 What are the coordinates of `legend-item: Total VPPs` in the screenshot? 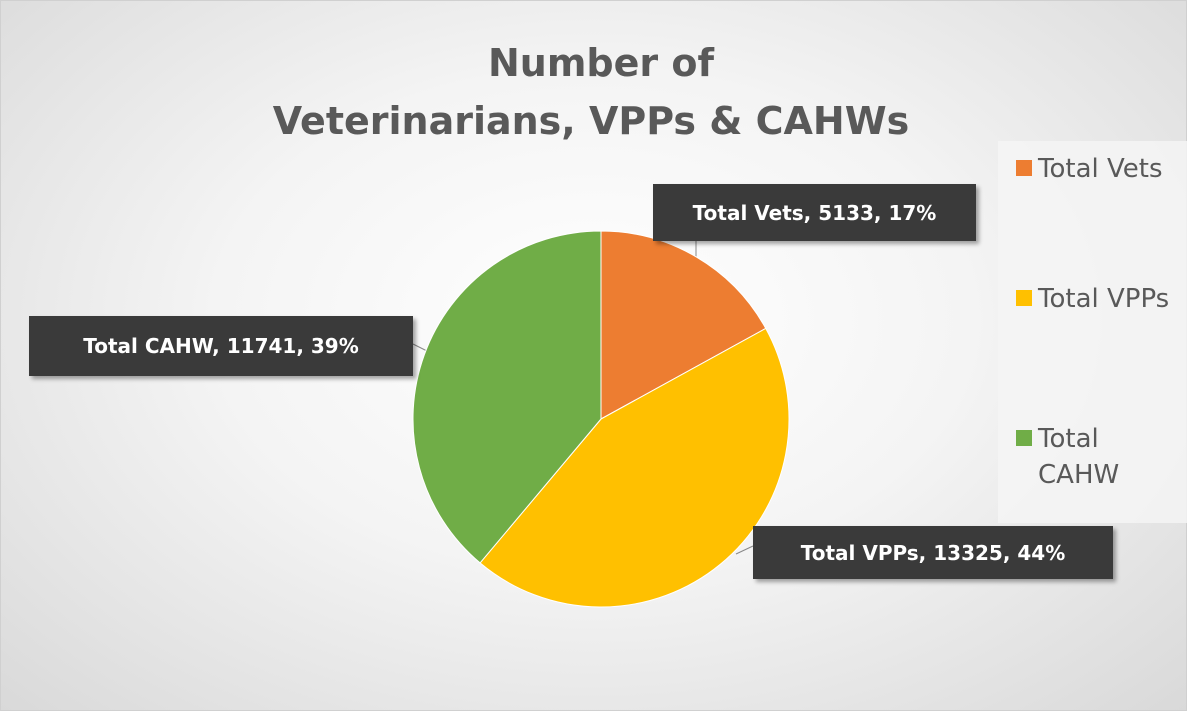 It's located at (1097, 299).